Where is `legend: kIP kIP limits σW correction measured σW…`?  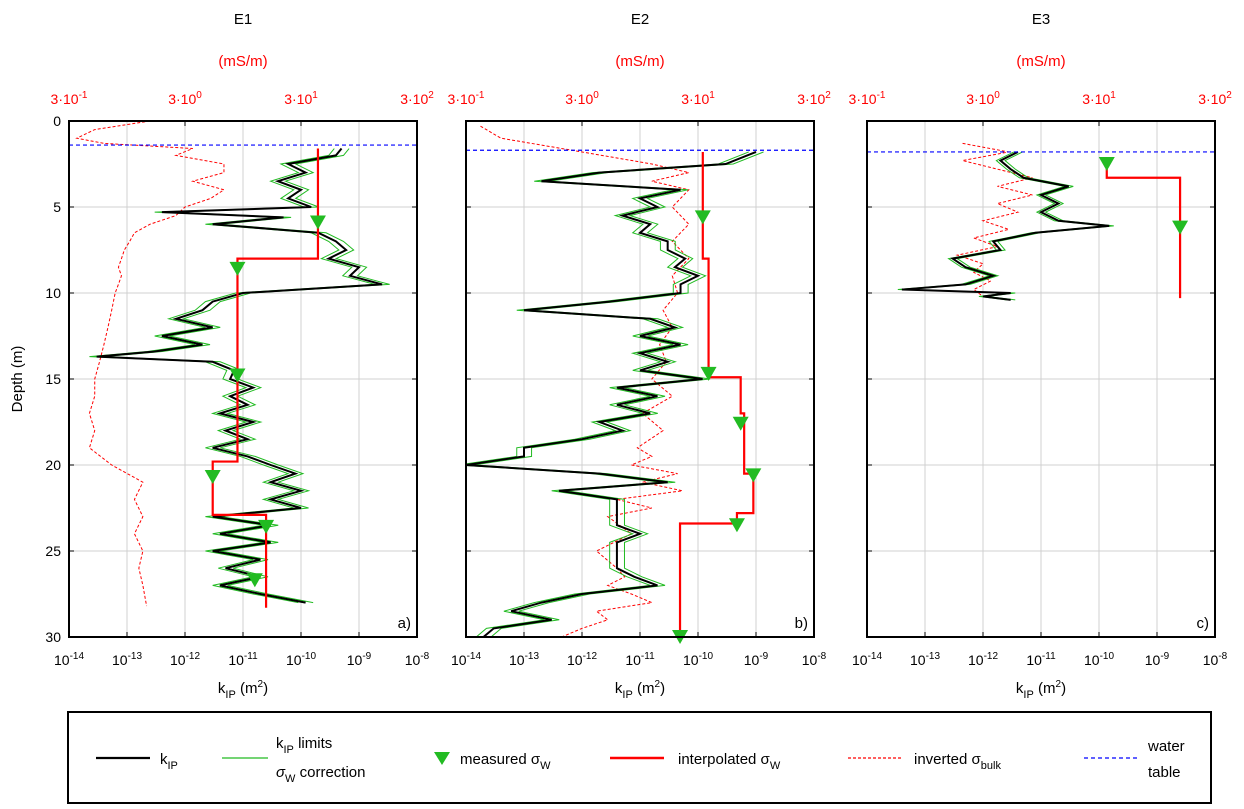
legend: kIP kIP limits σW correction measured σW… is located at coordinates (639, 757).